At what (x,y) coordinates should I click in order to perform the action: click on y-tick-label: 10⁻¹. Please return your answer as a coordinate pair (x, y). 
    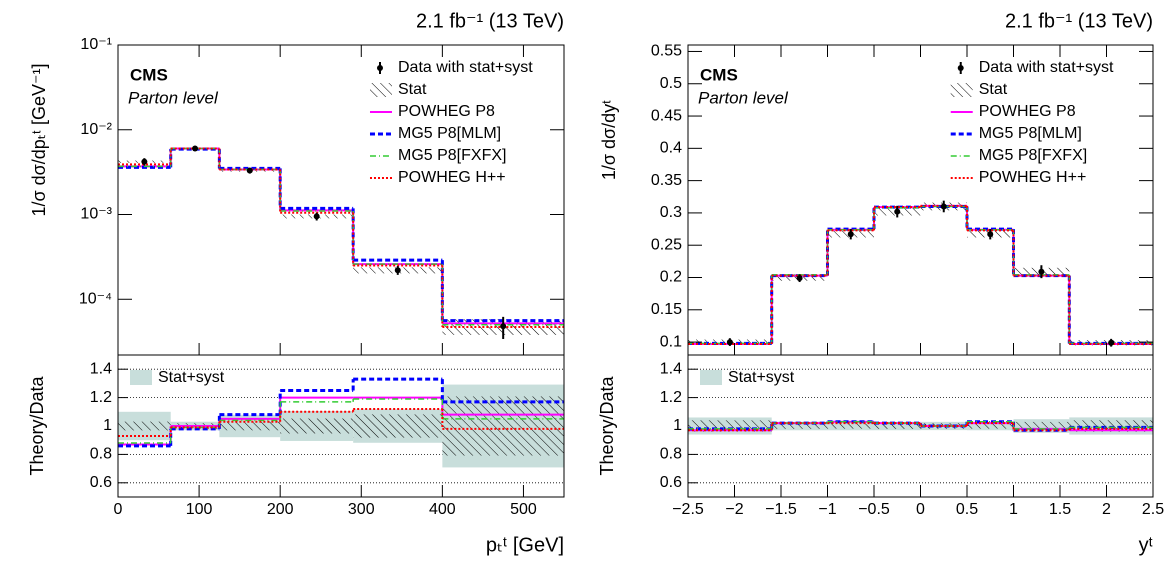
    Looking at the image, I should click on (96, 44).